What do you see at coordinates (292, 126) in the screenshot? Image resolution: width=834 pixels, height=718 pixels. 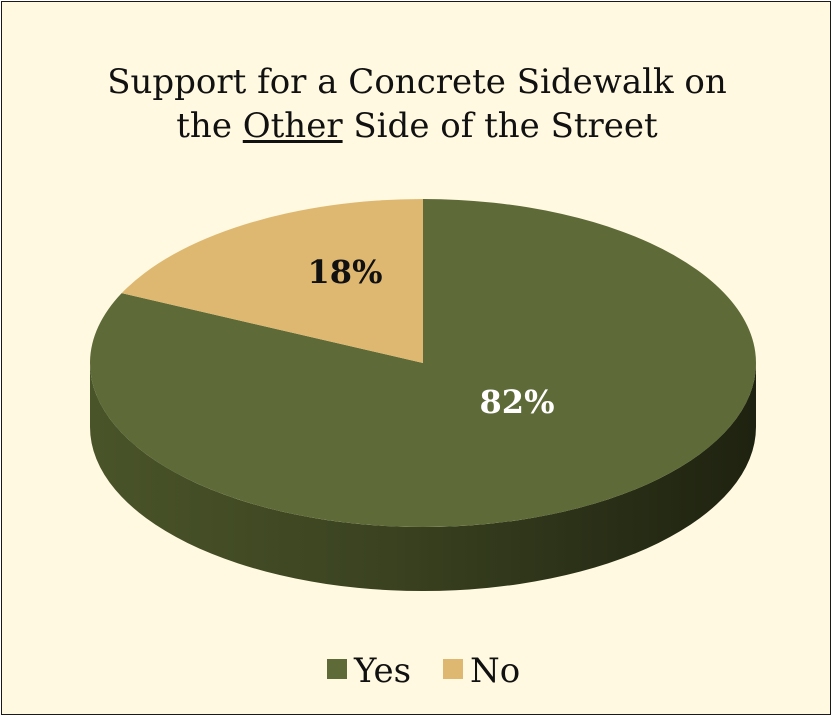 I see `title-text-underlined: Other` at bounding box center [292, 126].